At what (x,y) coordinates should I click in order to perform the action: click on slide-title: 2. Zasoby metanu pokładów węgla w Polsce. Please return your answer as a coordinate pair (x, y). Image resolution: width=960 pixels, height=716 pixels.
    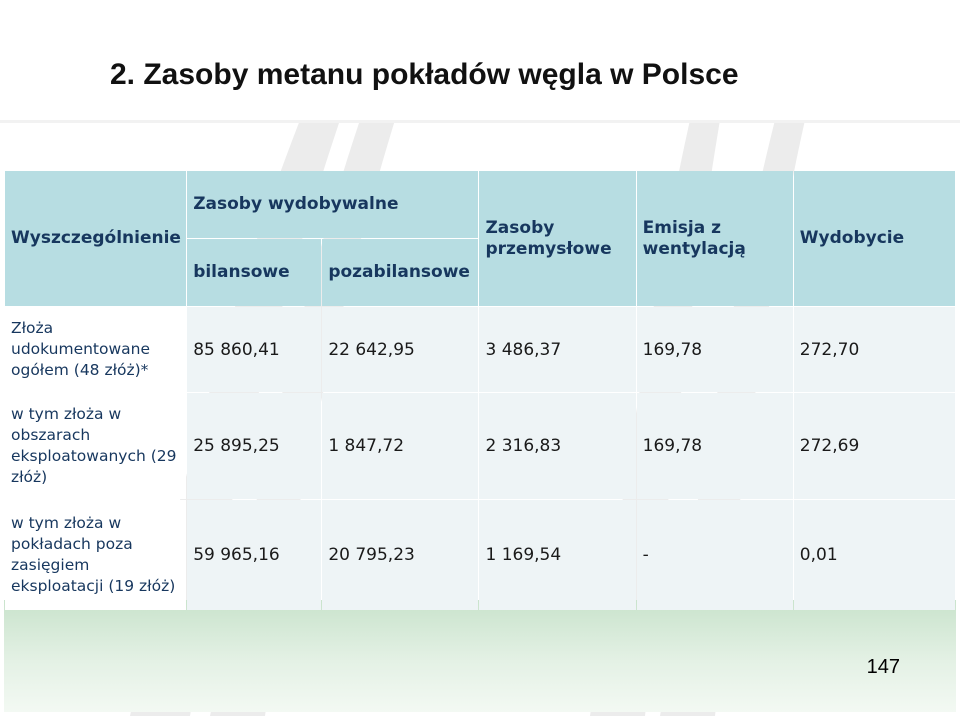
    Looking at the image, I should click on (424, 74).